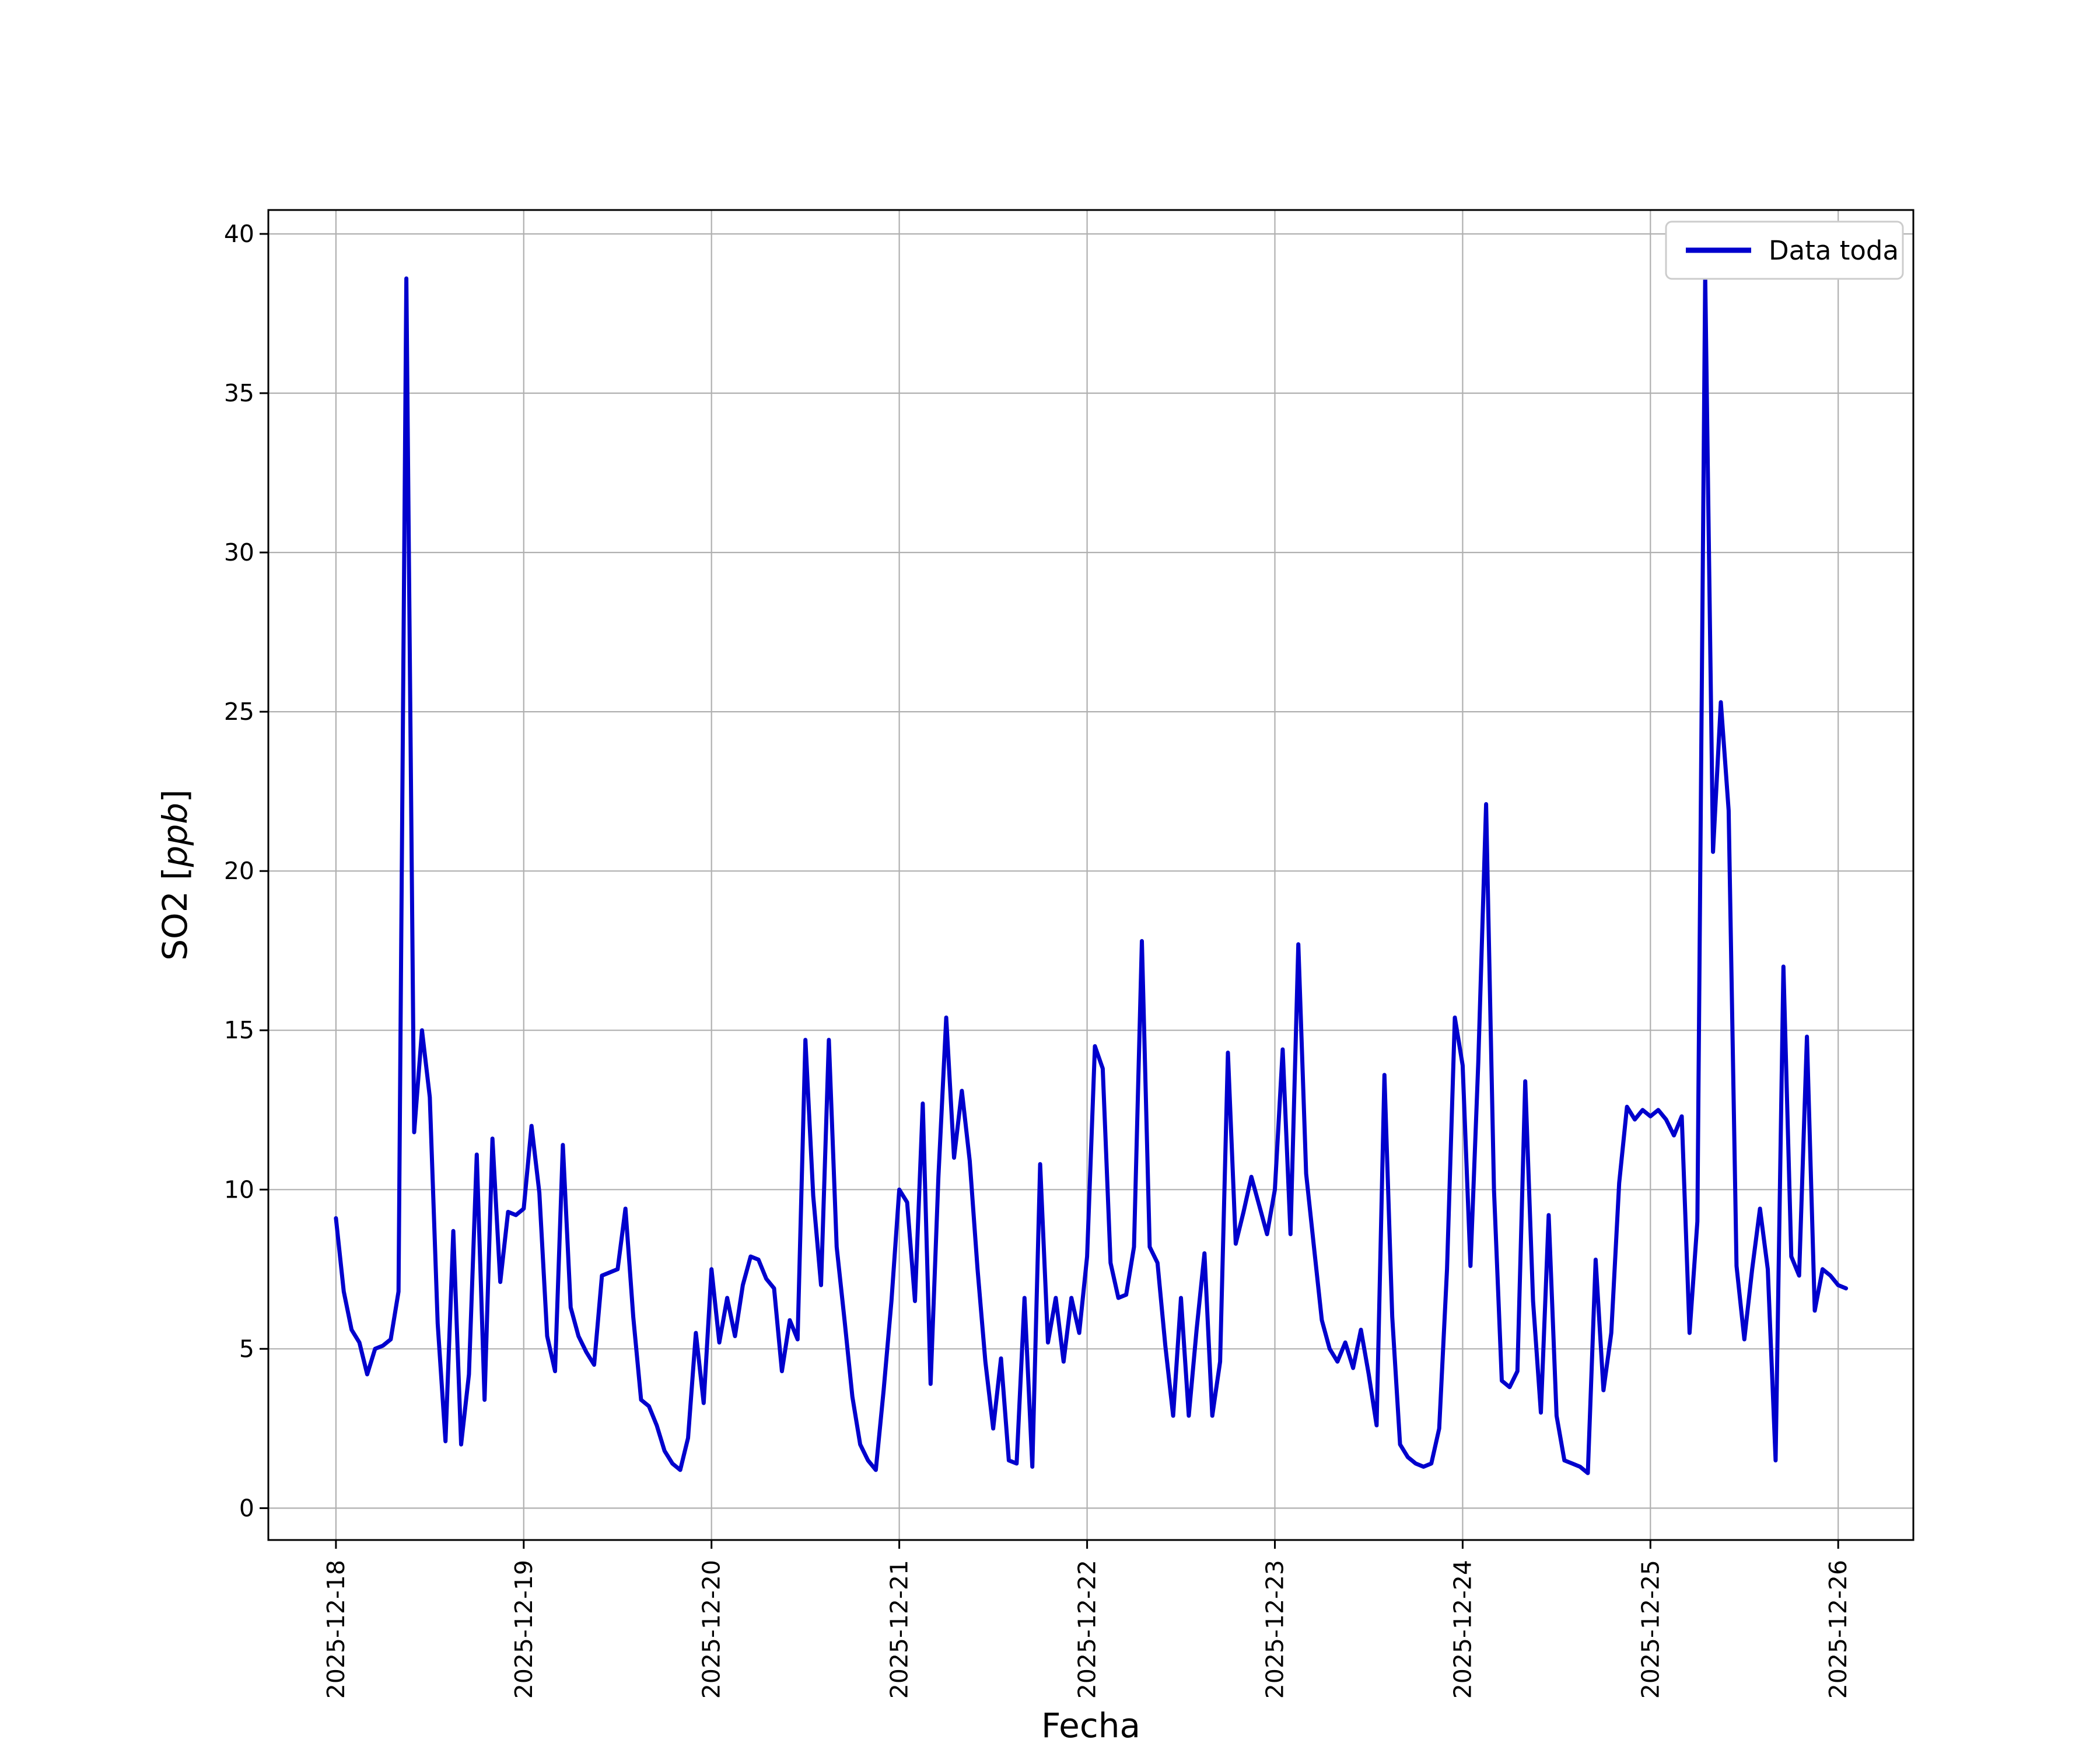 The width and height of the screenshot is (2100, 1750). Describe the element at coordinates (239, 1030) in the screenshot. I see `y-tick-label: 15` at that location.